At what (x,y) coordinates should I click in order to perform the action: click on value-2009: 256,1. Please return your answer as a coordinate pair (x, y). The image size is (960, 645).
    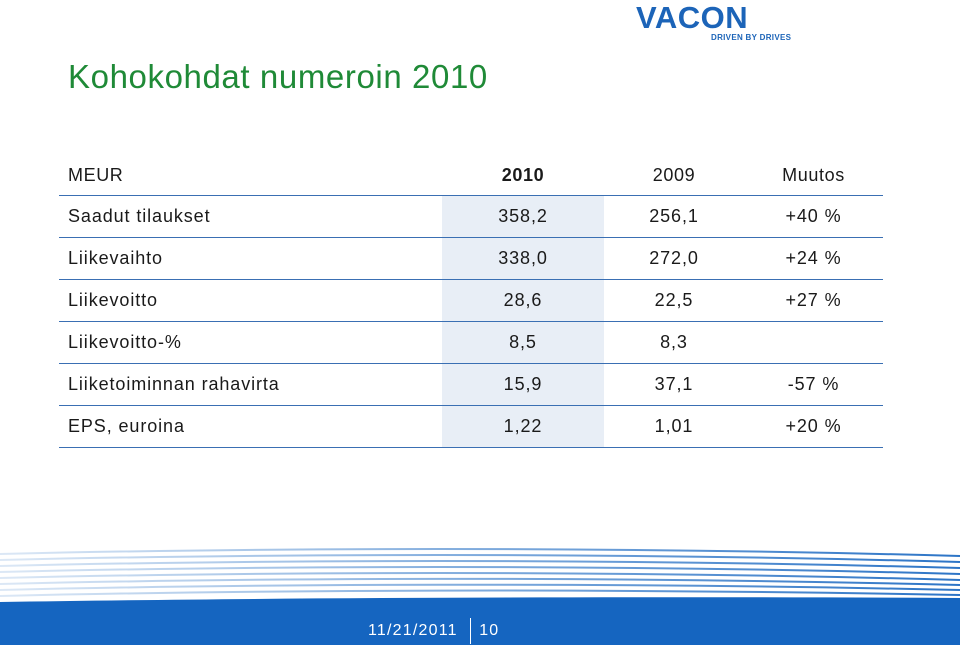
    Looking at the image, I should click on (674, 216).